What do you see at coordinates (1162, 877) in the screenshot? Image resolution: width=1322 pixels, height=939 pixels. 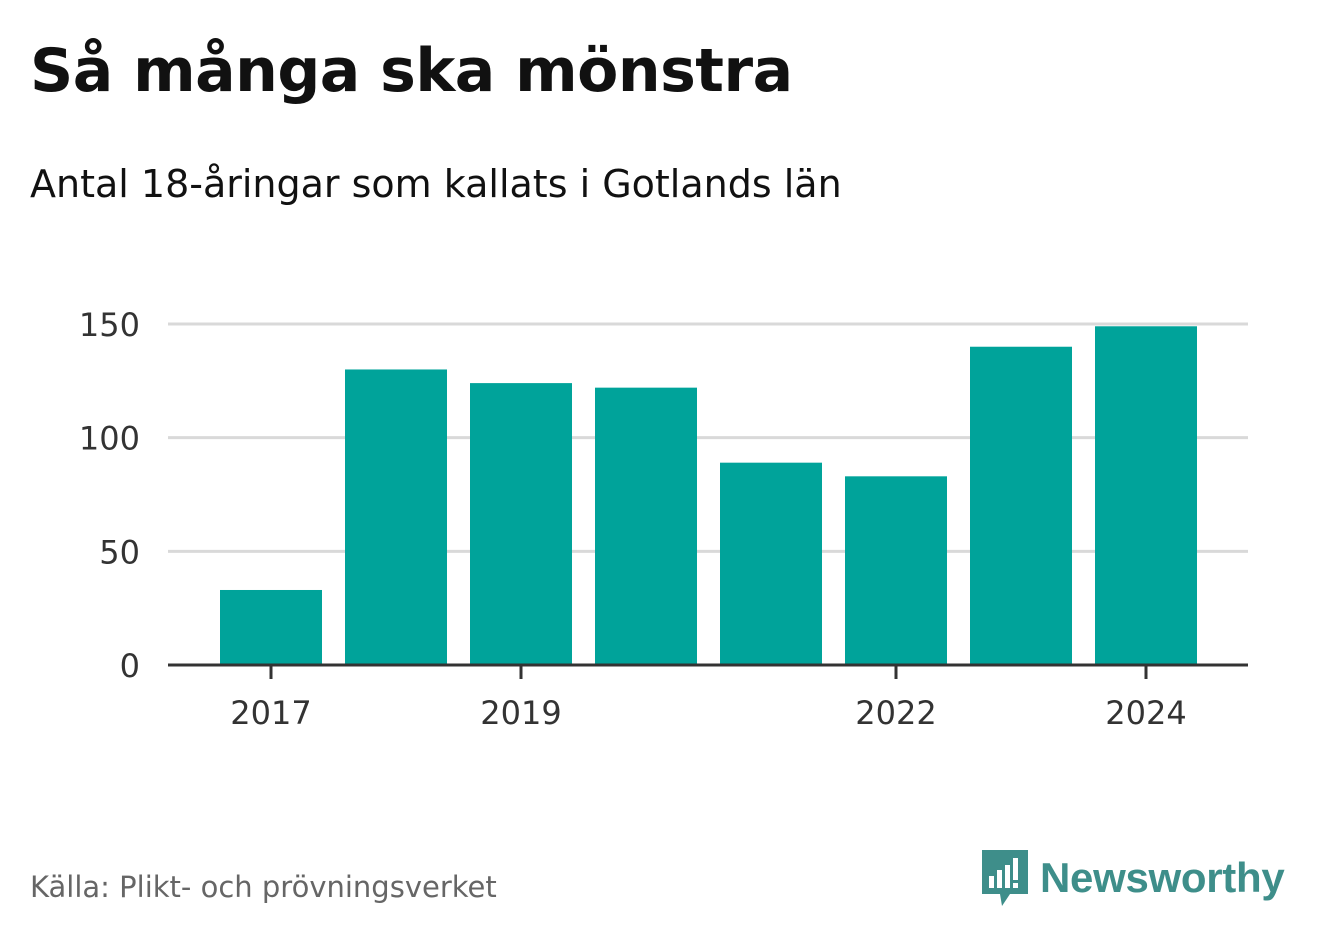 I see `brand-name: Newsworthy` at bounding box center [1162, 877].